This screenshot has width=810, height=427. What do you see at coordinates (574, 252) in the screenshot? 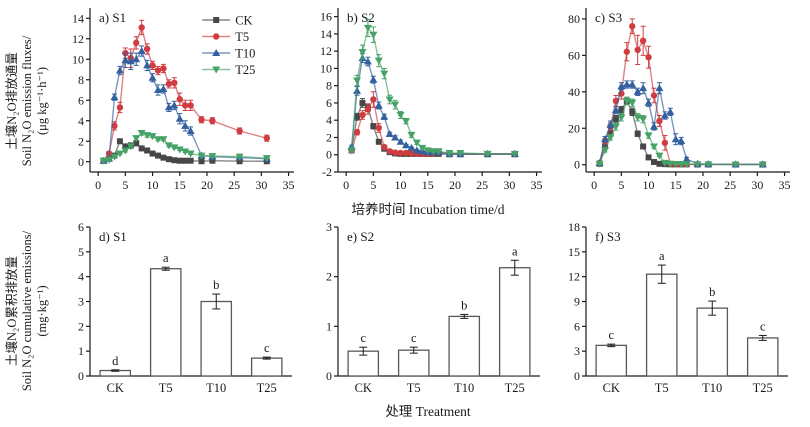
I see `y-tick-label: 15` at bounding box center [574, 252].